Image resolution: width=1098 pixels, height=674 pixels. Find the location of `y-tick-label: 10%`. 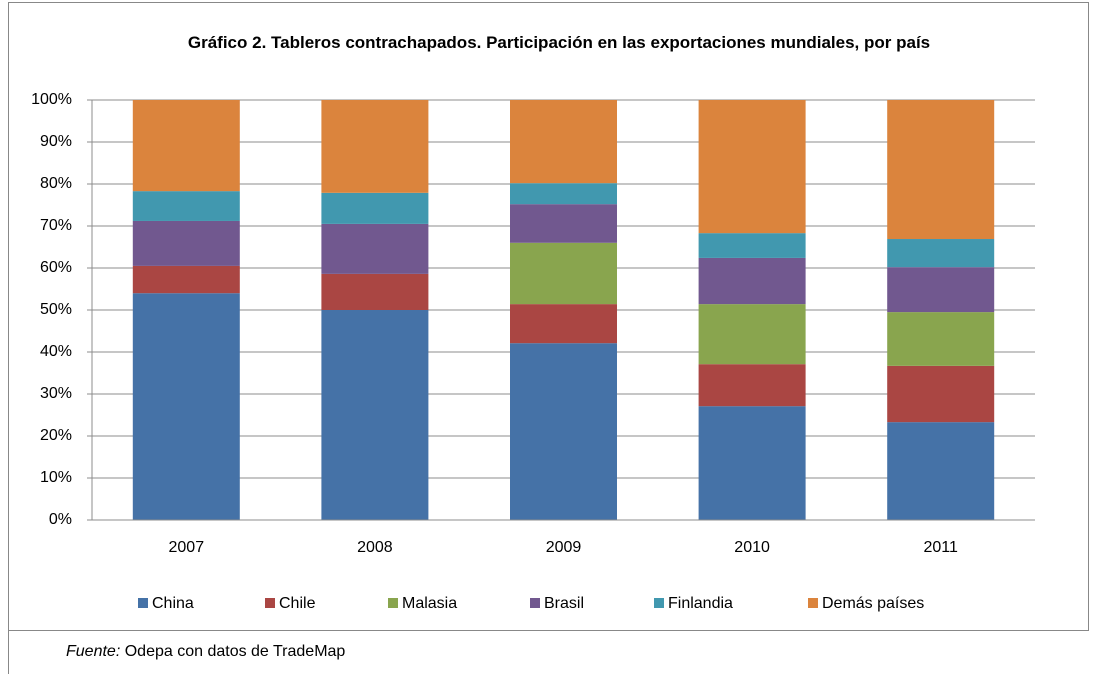

y-tick-label: 10% is located at coordinates (56, 477).